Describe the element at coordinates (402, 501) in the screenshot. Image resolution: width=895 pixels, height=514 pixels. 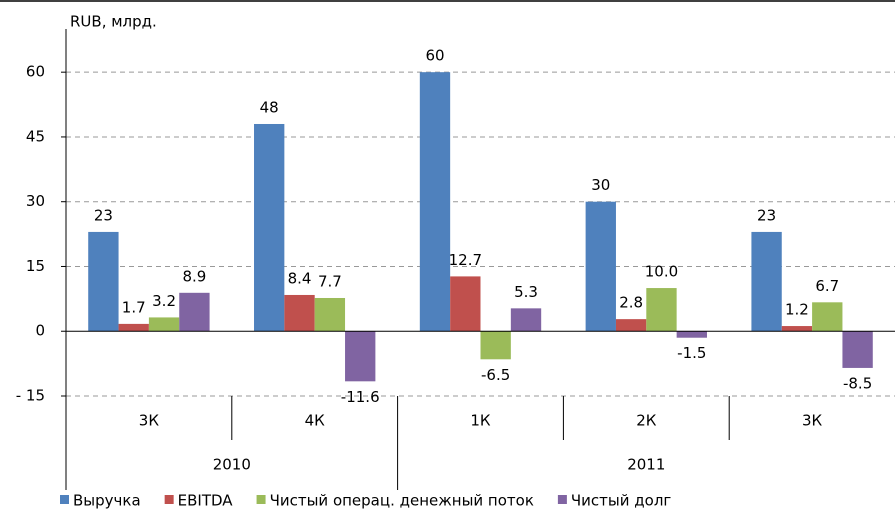
I see `legend-label: Чистый операц. денежный поток` at that location.